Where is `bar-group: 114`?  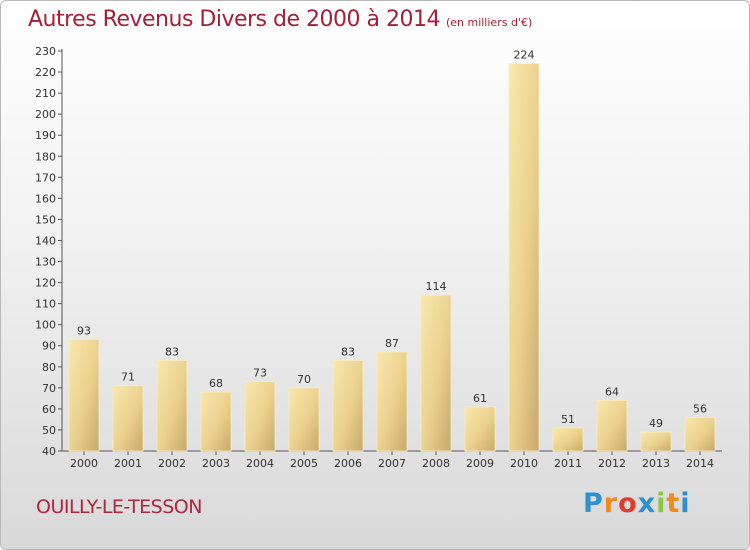
bar-group: 114 is located at coordinates (436, 366).